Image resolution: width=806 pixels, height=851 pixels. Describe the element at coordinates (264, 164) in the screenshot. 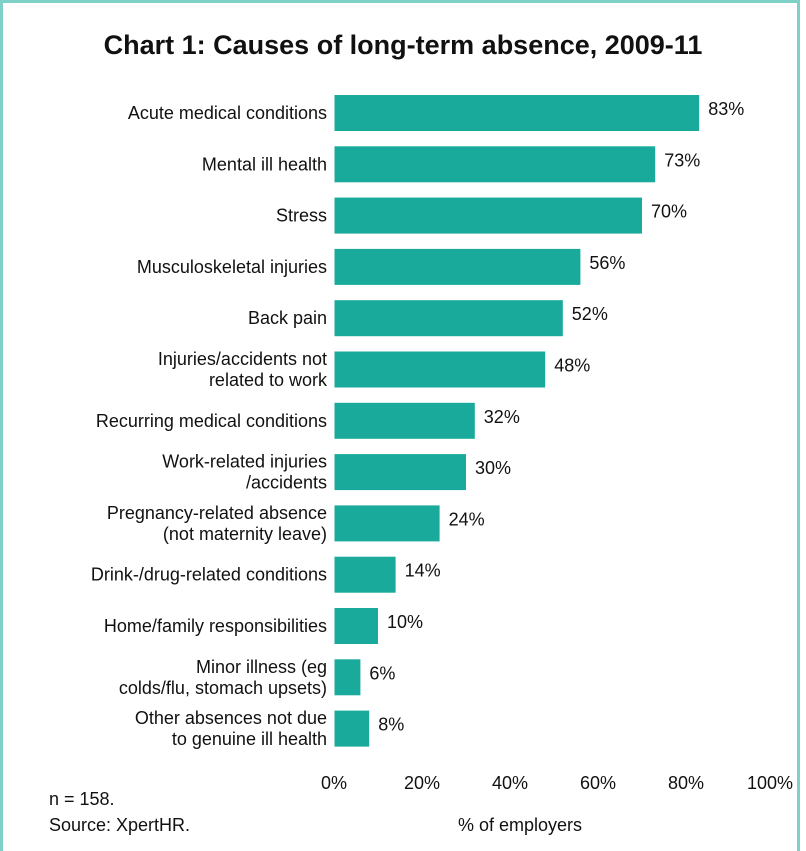

I see `category-label: Mental ill health` at that location.